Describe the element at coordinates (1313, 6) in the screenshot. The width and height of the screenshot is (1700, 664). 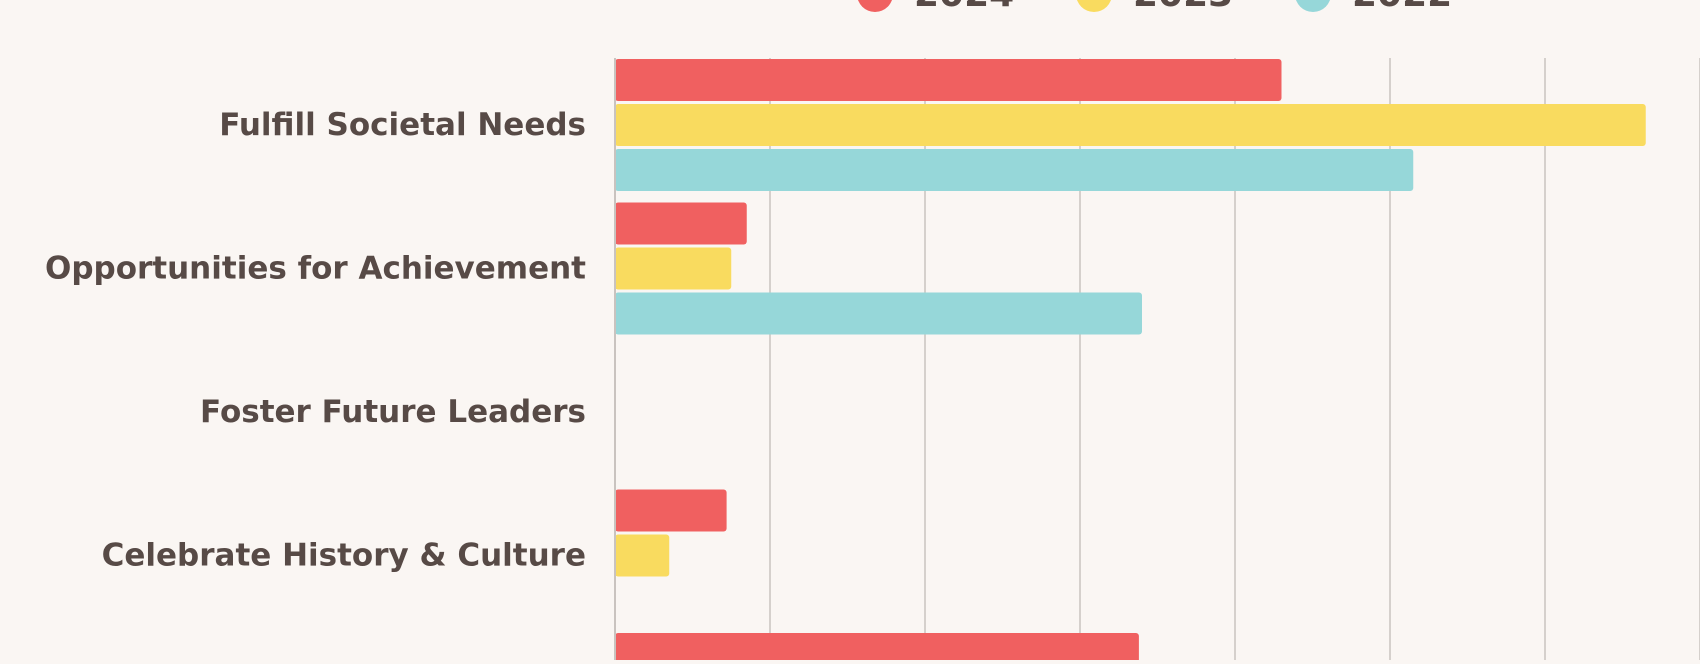
I see `legend-swatch-2022` at that location.